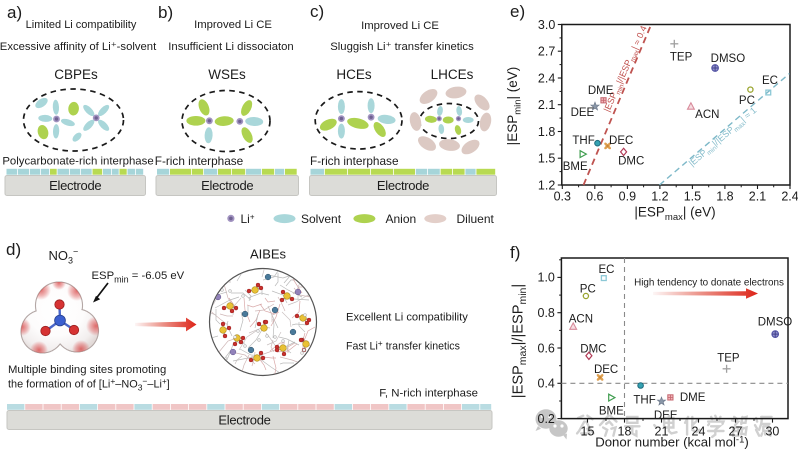  Describe the element at coordinates (772, 432) in the screenshot. I see `svg-text: 30` at that location.